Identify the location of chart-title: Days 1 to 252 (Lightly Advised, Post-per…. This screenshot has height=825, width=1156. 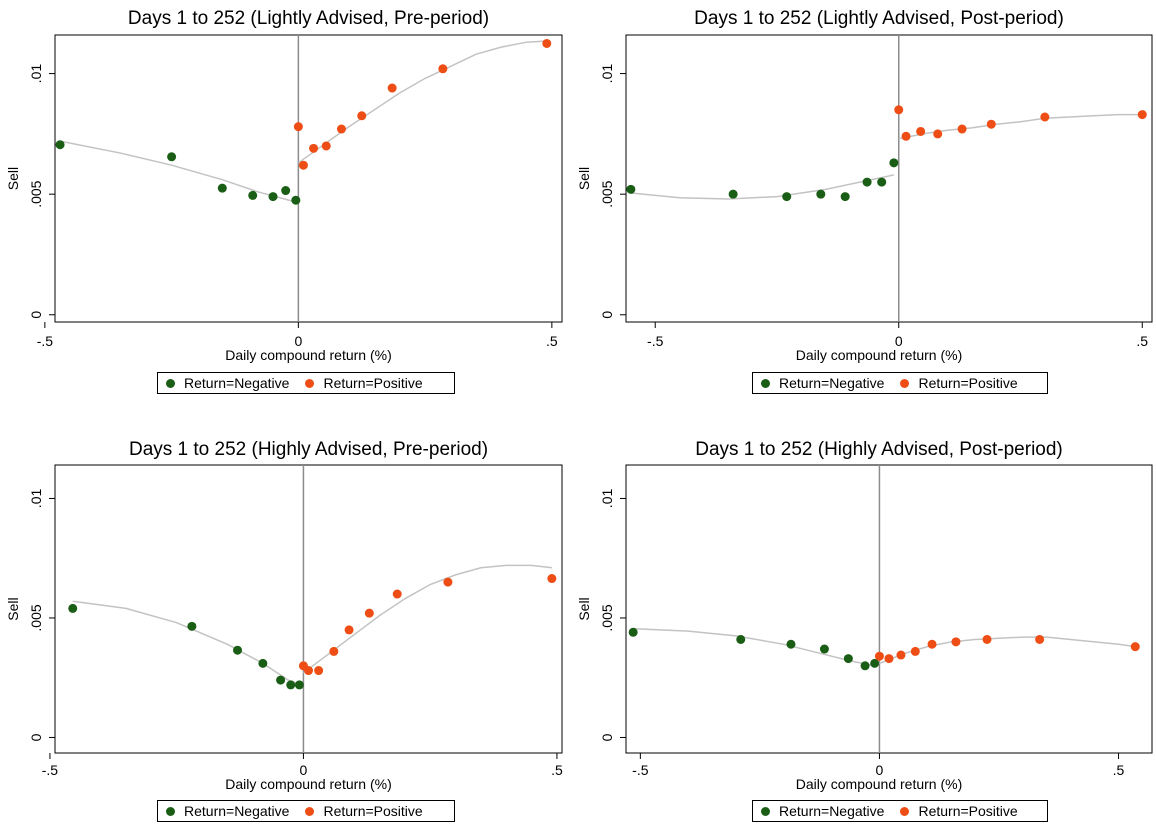
(879, 18).